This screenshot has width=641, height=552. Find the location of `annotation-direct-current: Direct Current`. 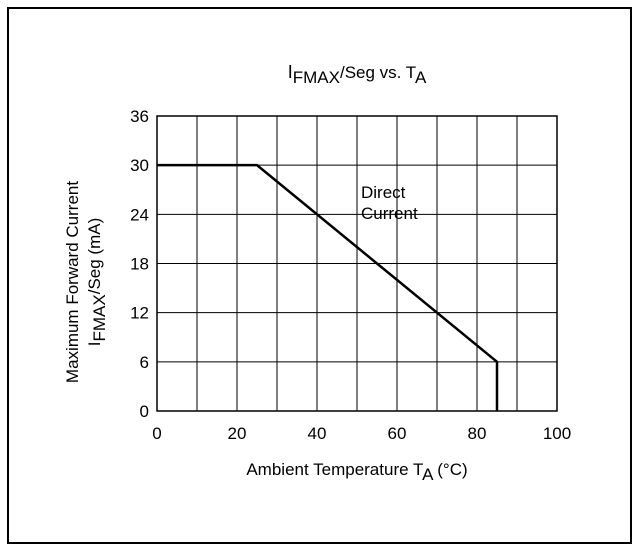

annotation-direct-current: Direct Current is located at coordinates (389, 203).